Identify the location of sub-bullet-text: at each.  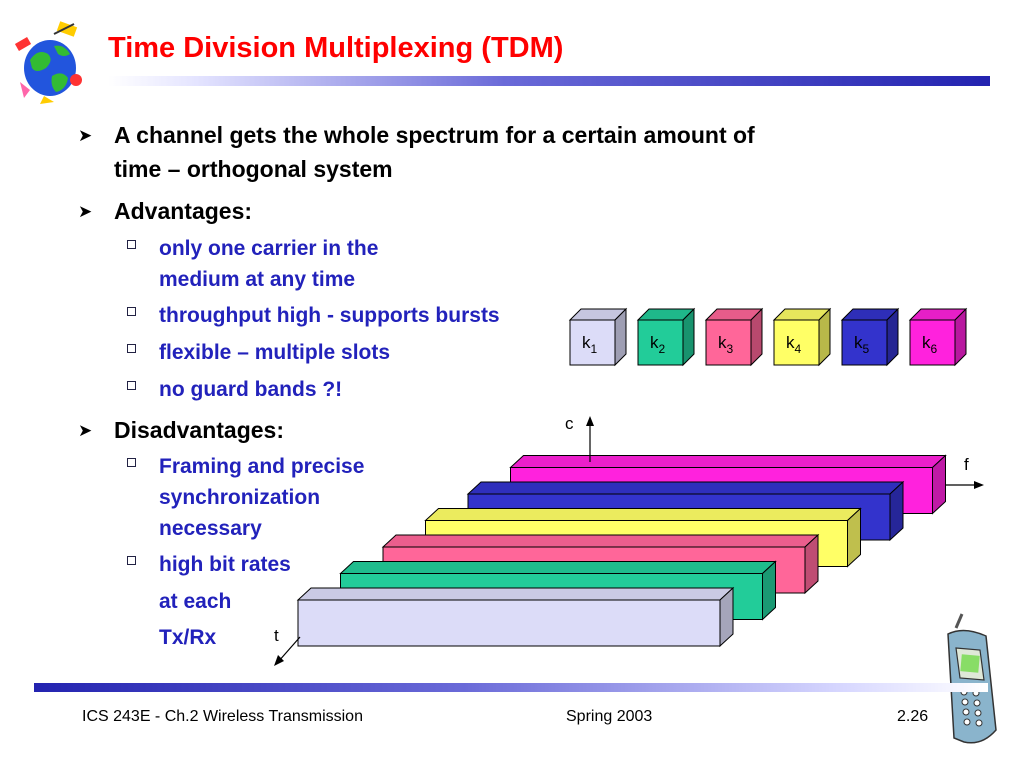
(195, 601).